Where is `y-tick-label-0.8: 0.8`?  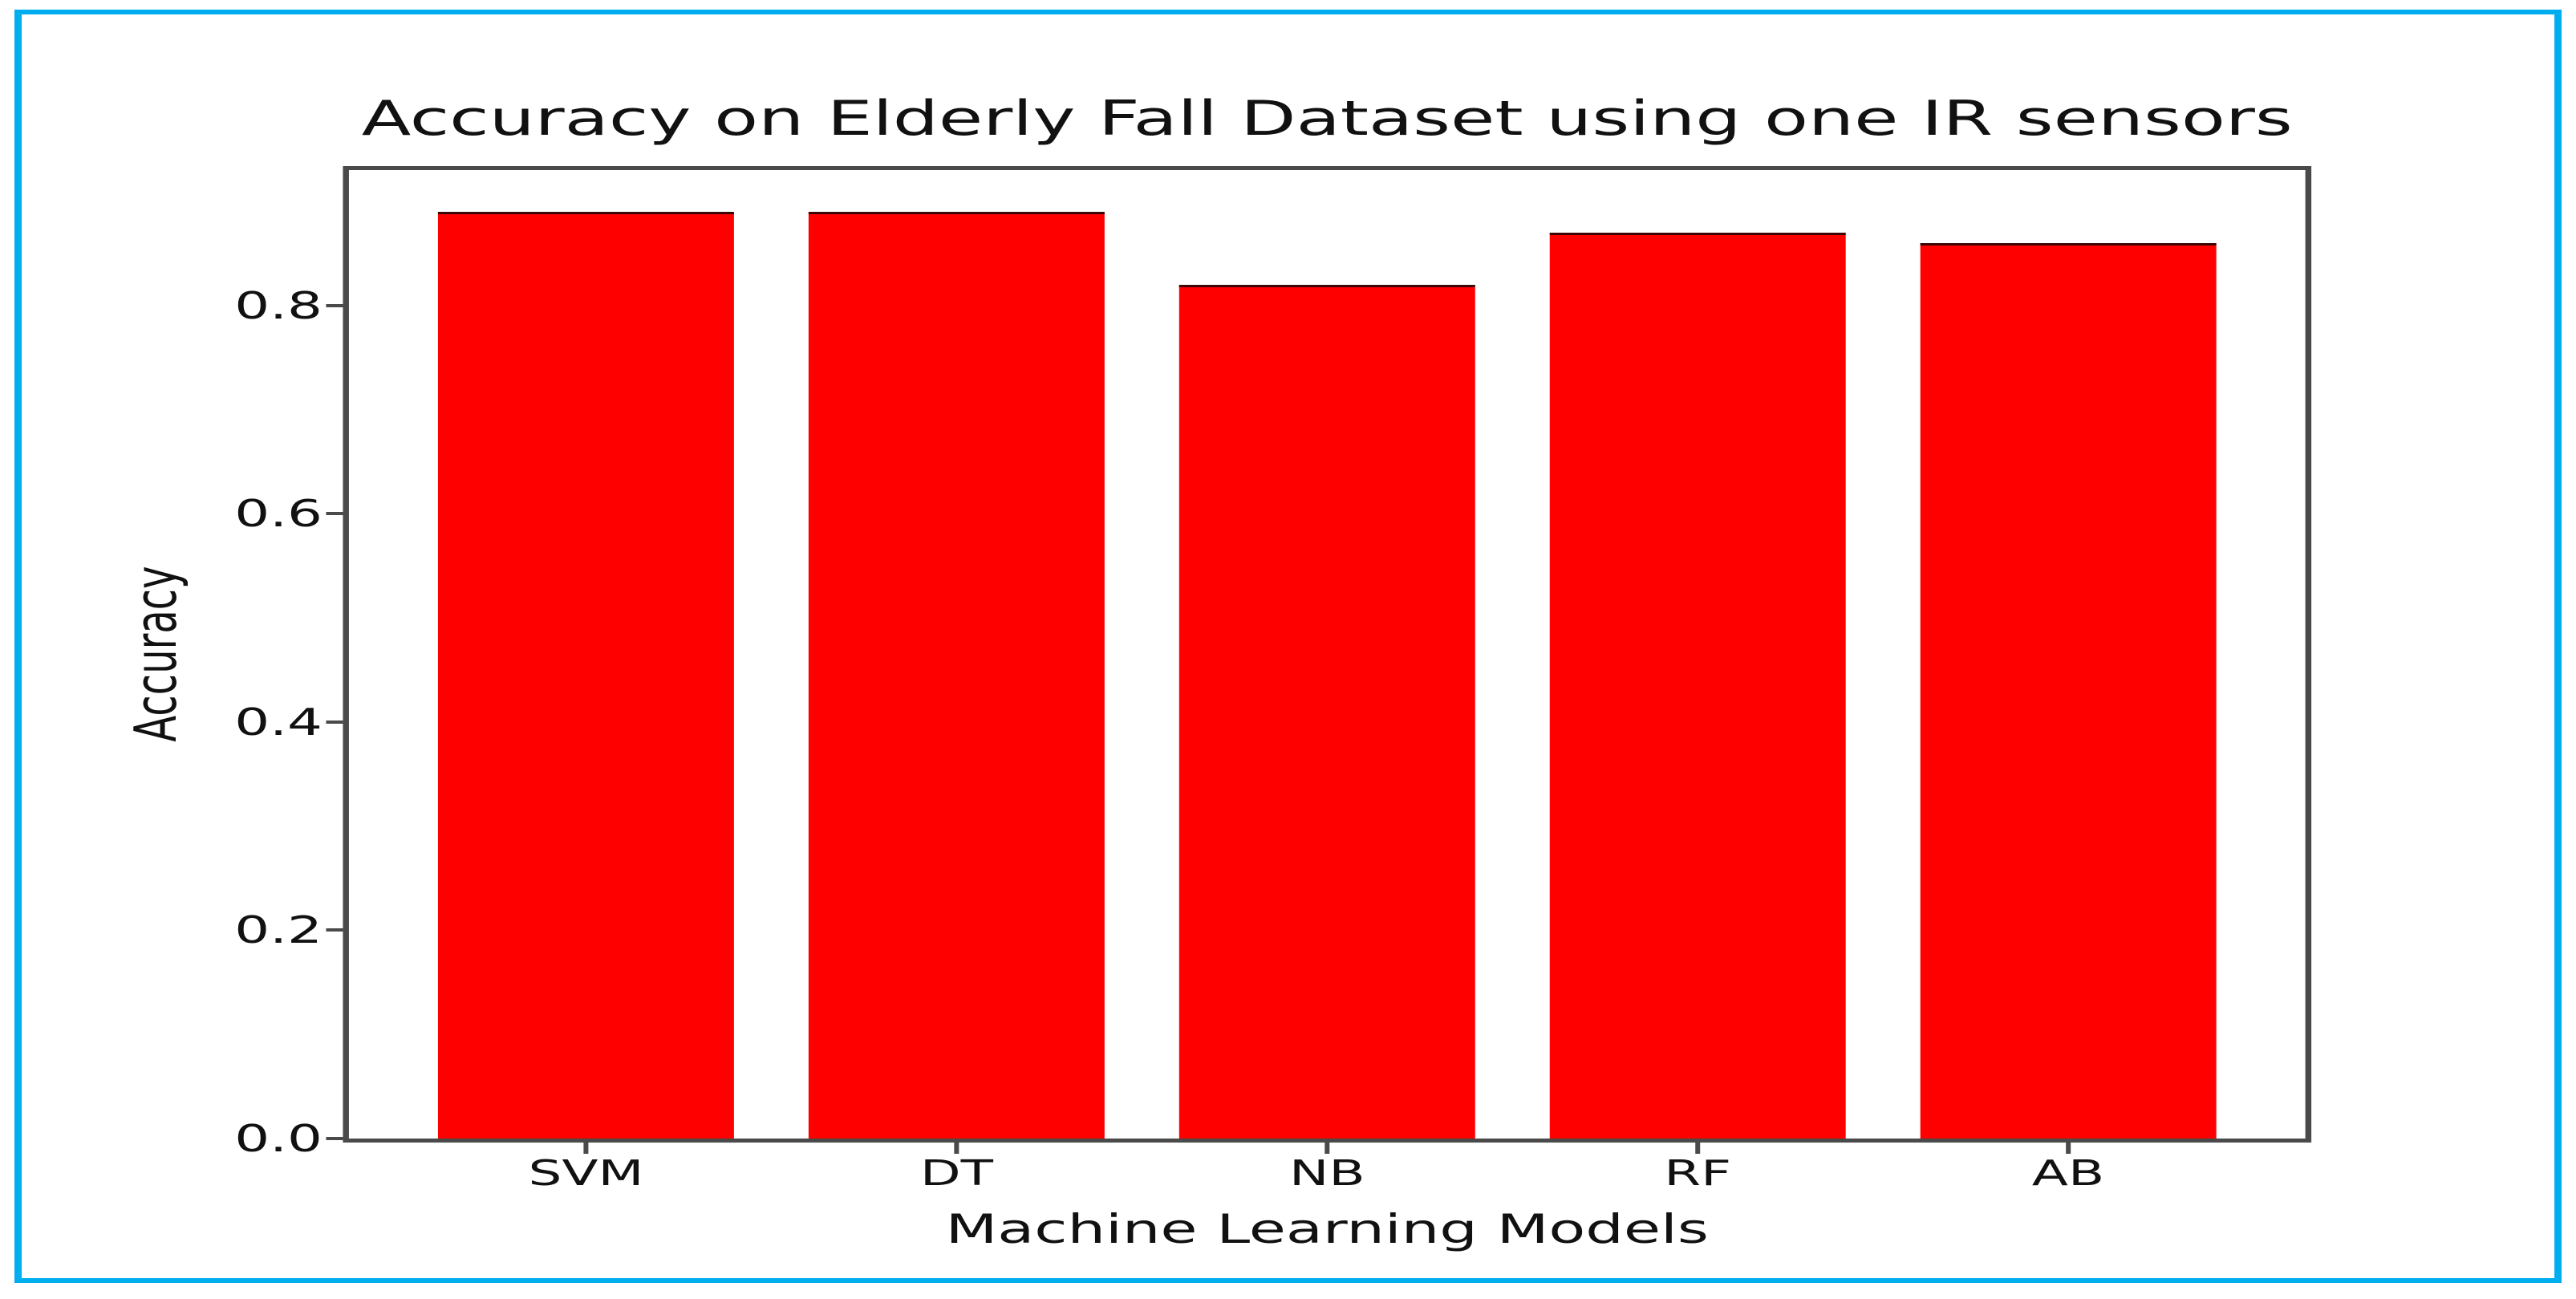 y-tick-label-0.8: 0.8 is located at coordinates (278, 305).